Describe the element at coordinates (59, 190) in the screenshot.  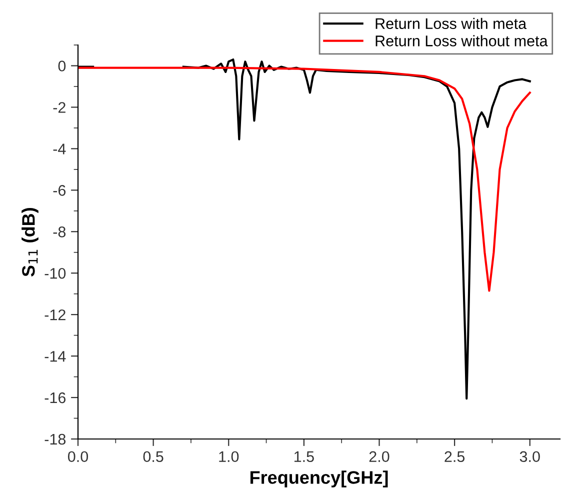
I see `y-tick-label: -6` at that location.